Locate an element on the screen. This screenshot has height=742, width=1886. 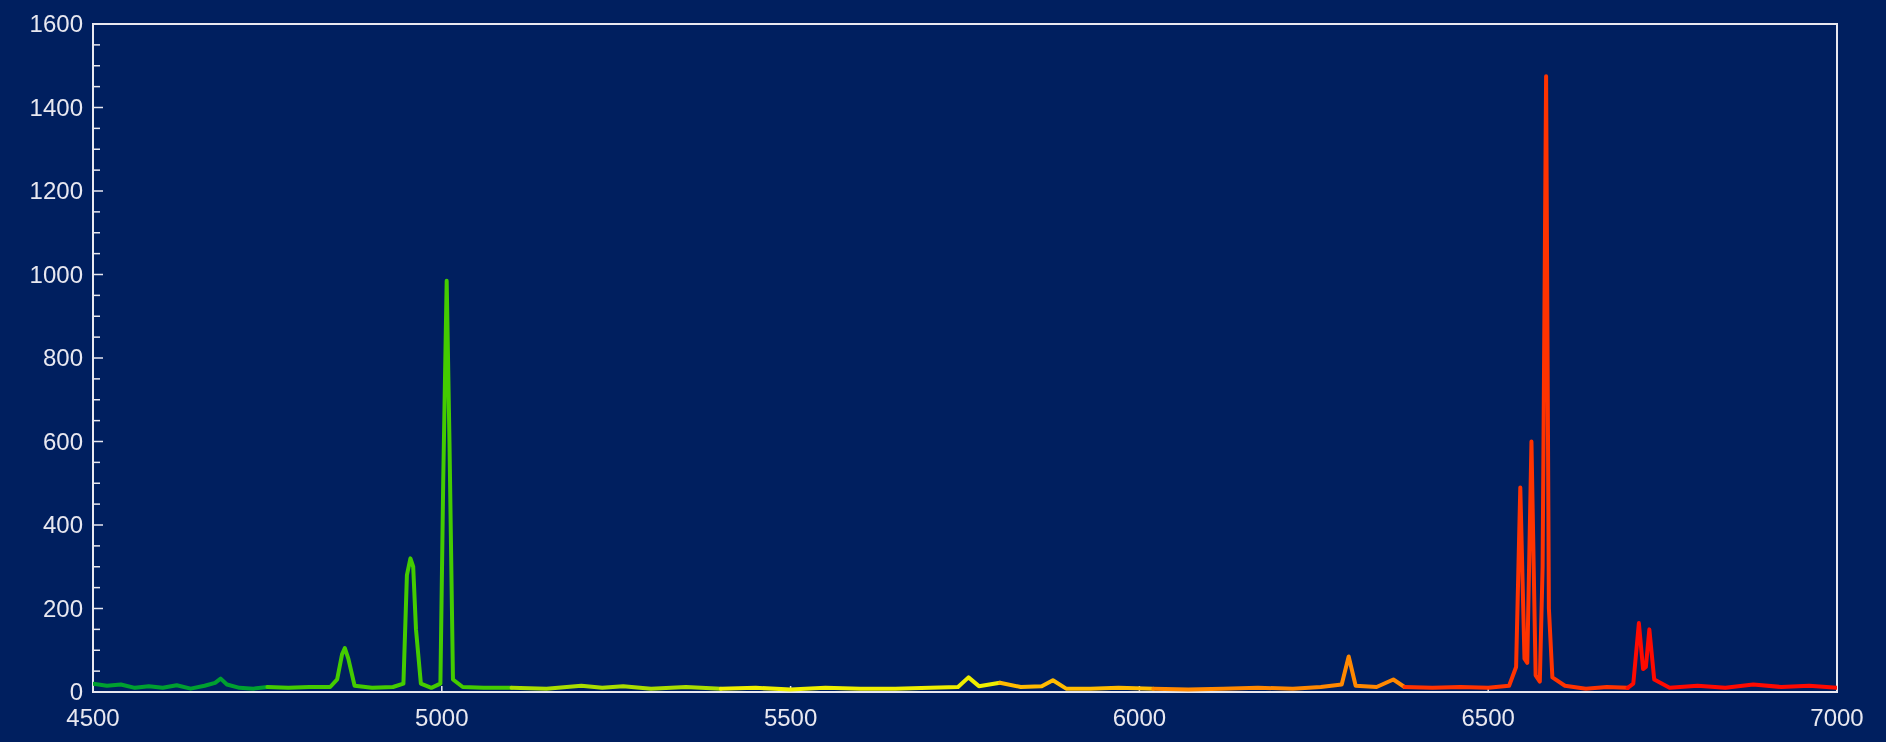
x-tick-label: 5000 is located at coordinates (442, 717).